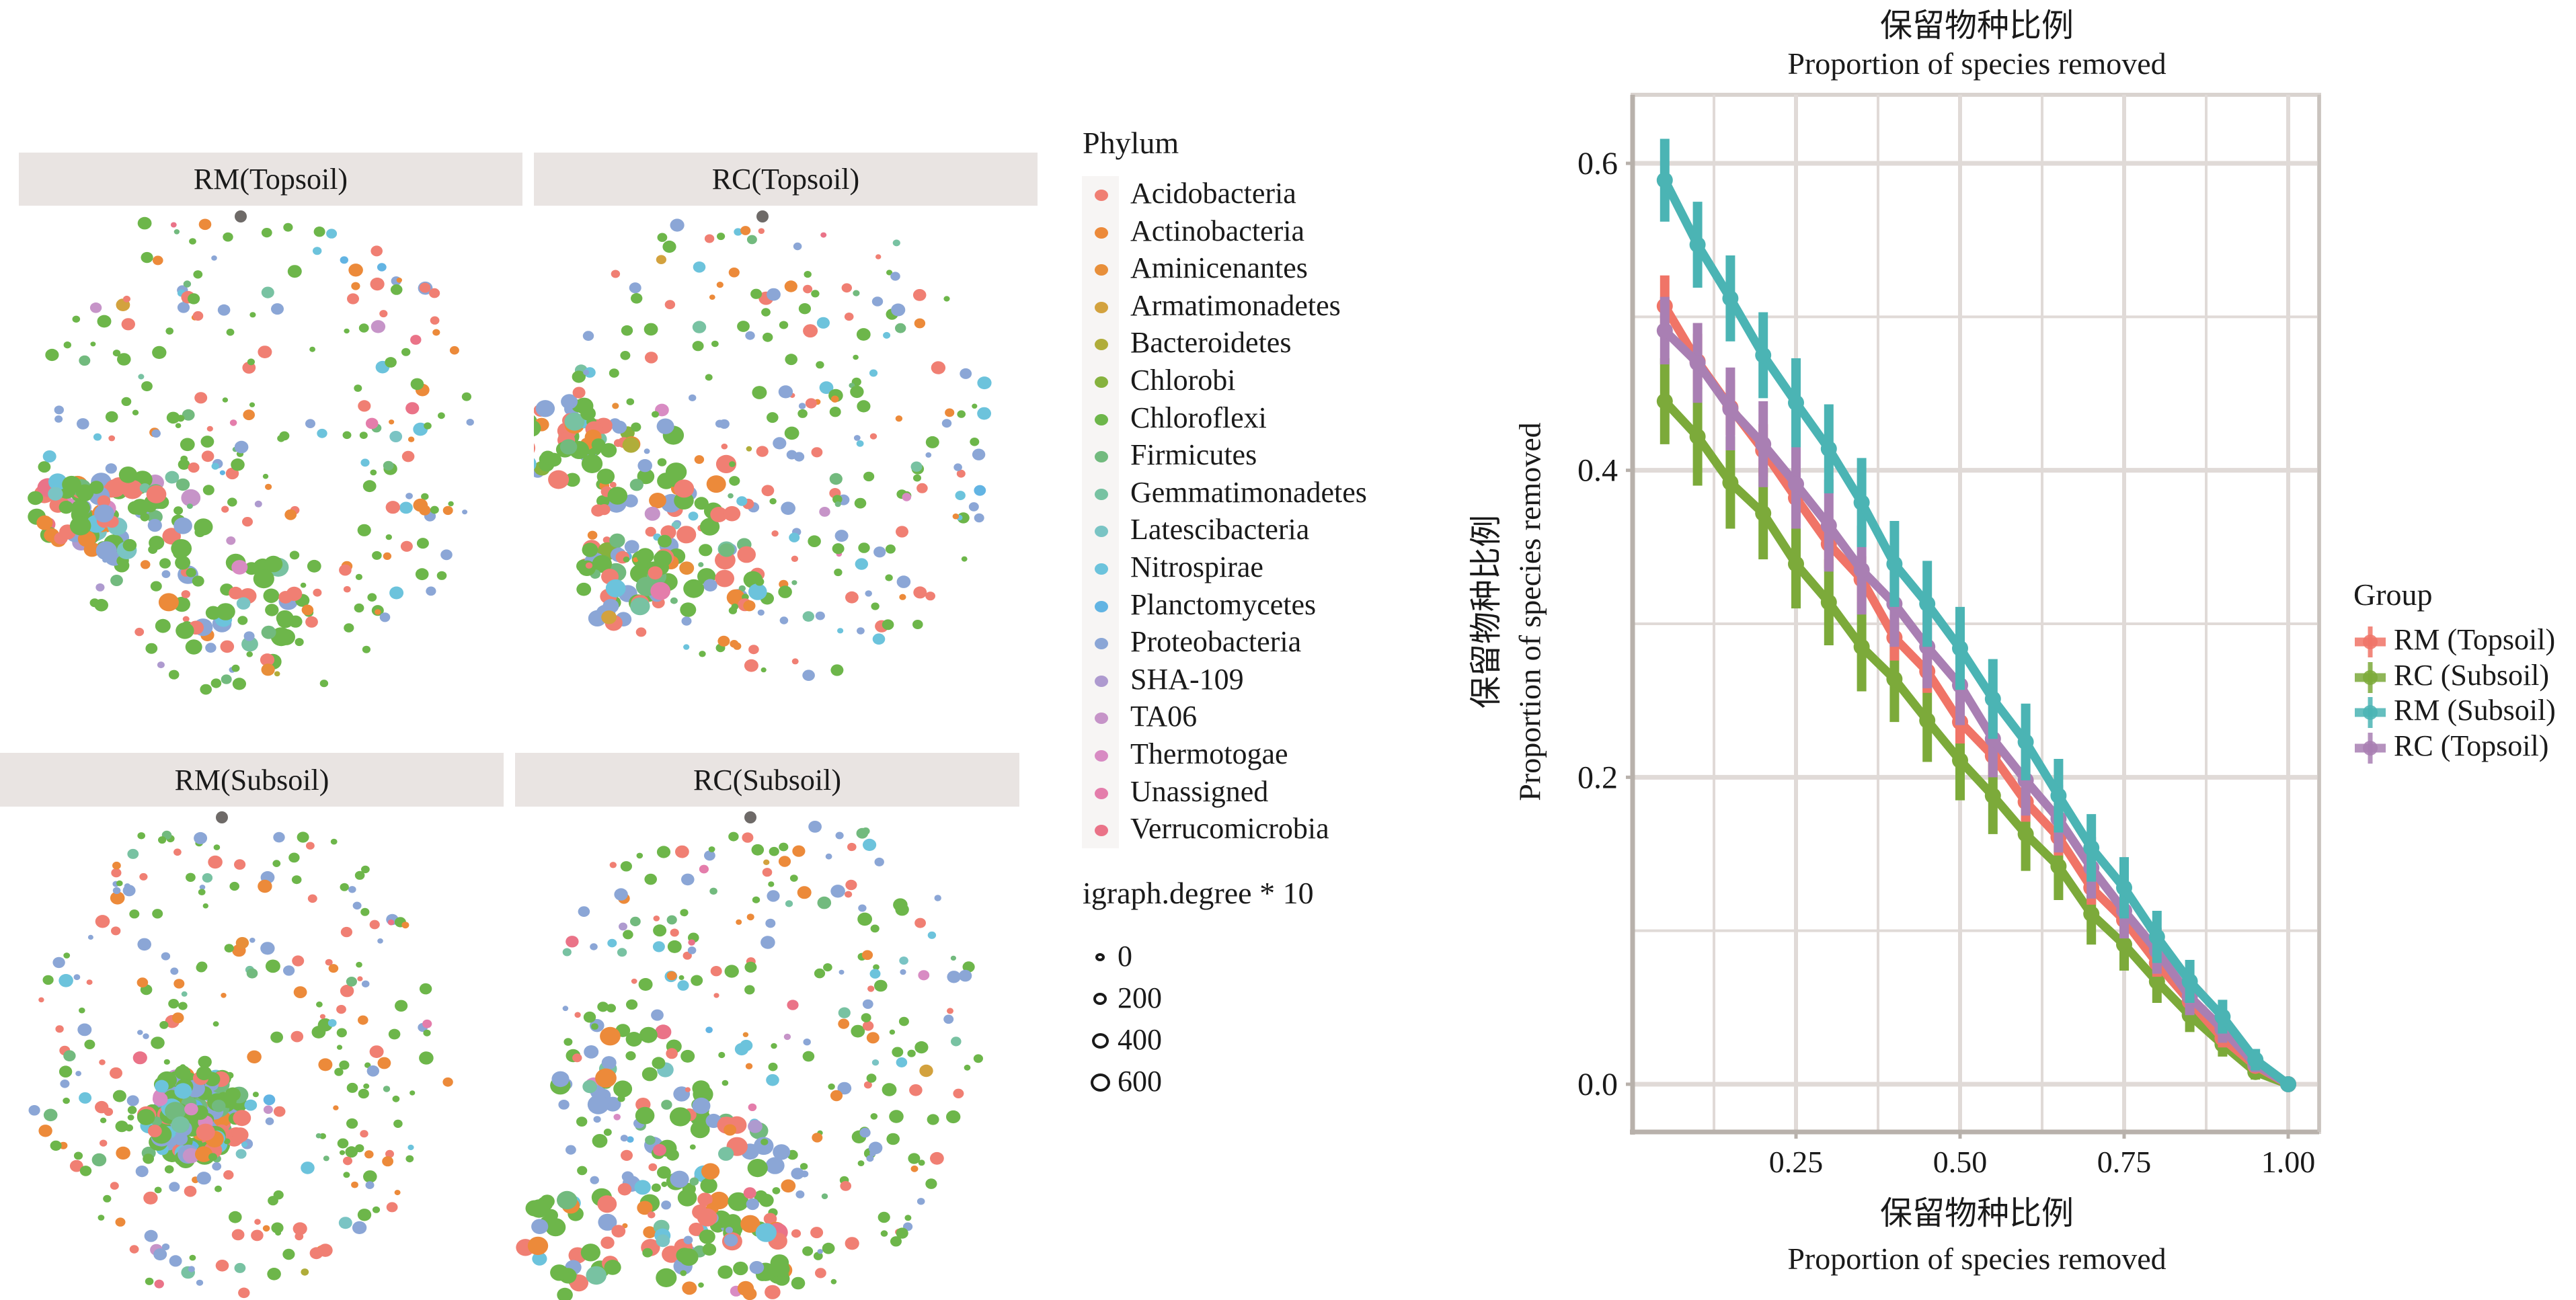 The height and width of the screenshot is (1300, 2576). Describe the element at coordinates (1219, 268) in the screenshot. I see `phylum-legend-label: Aminicenantes` at that location.